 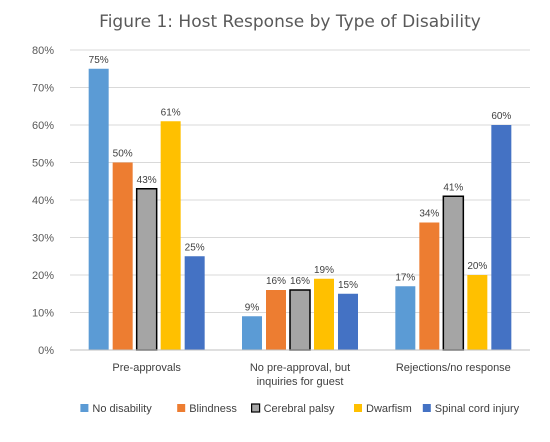 I want to click on data-label: 43%, so click(x=147, y=180).